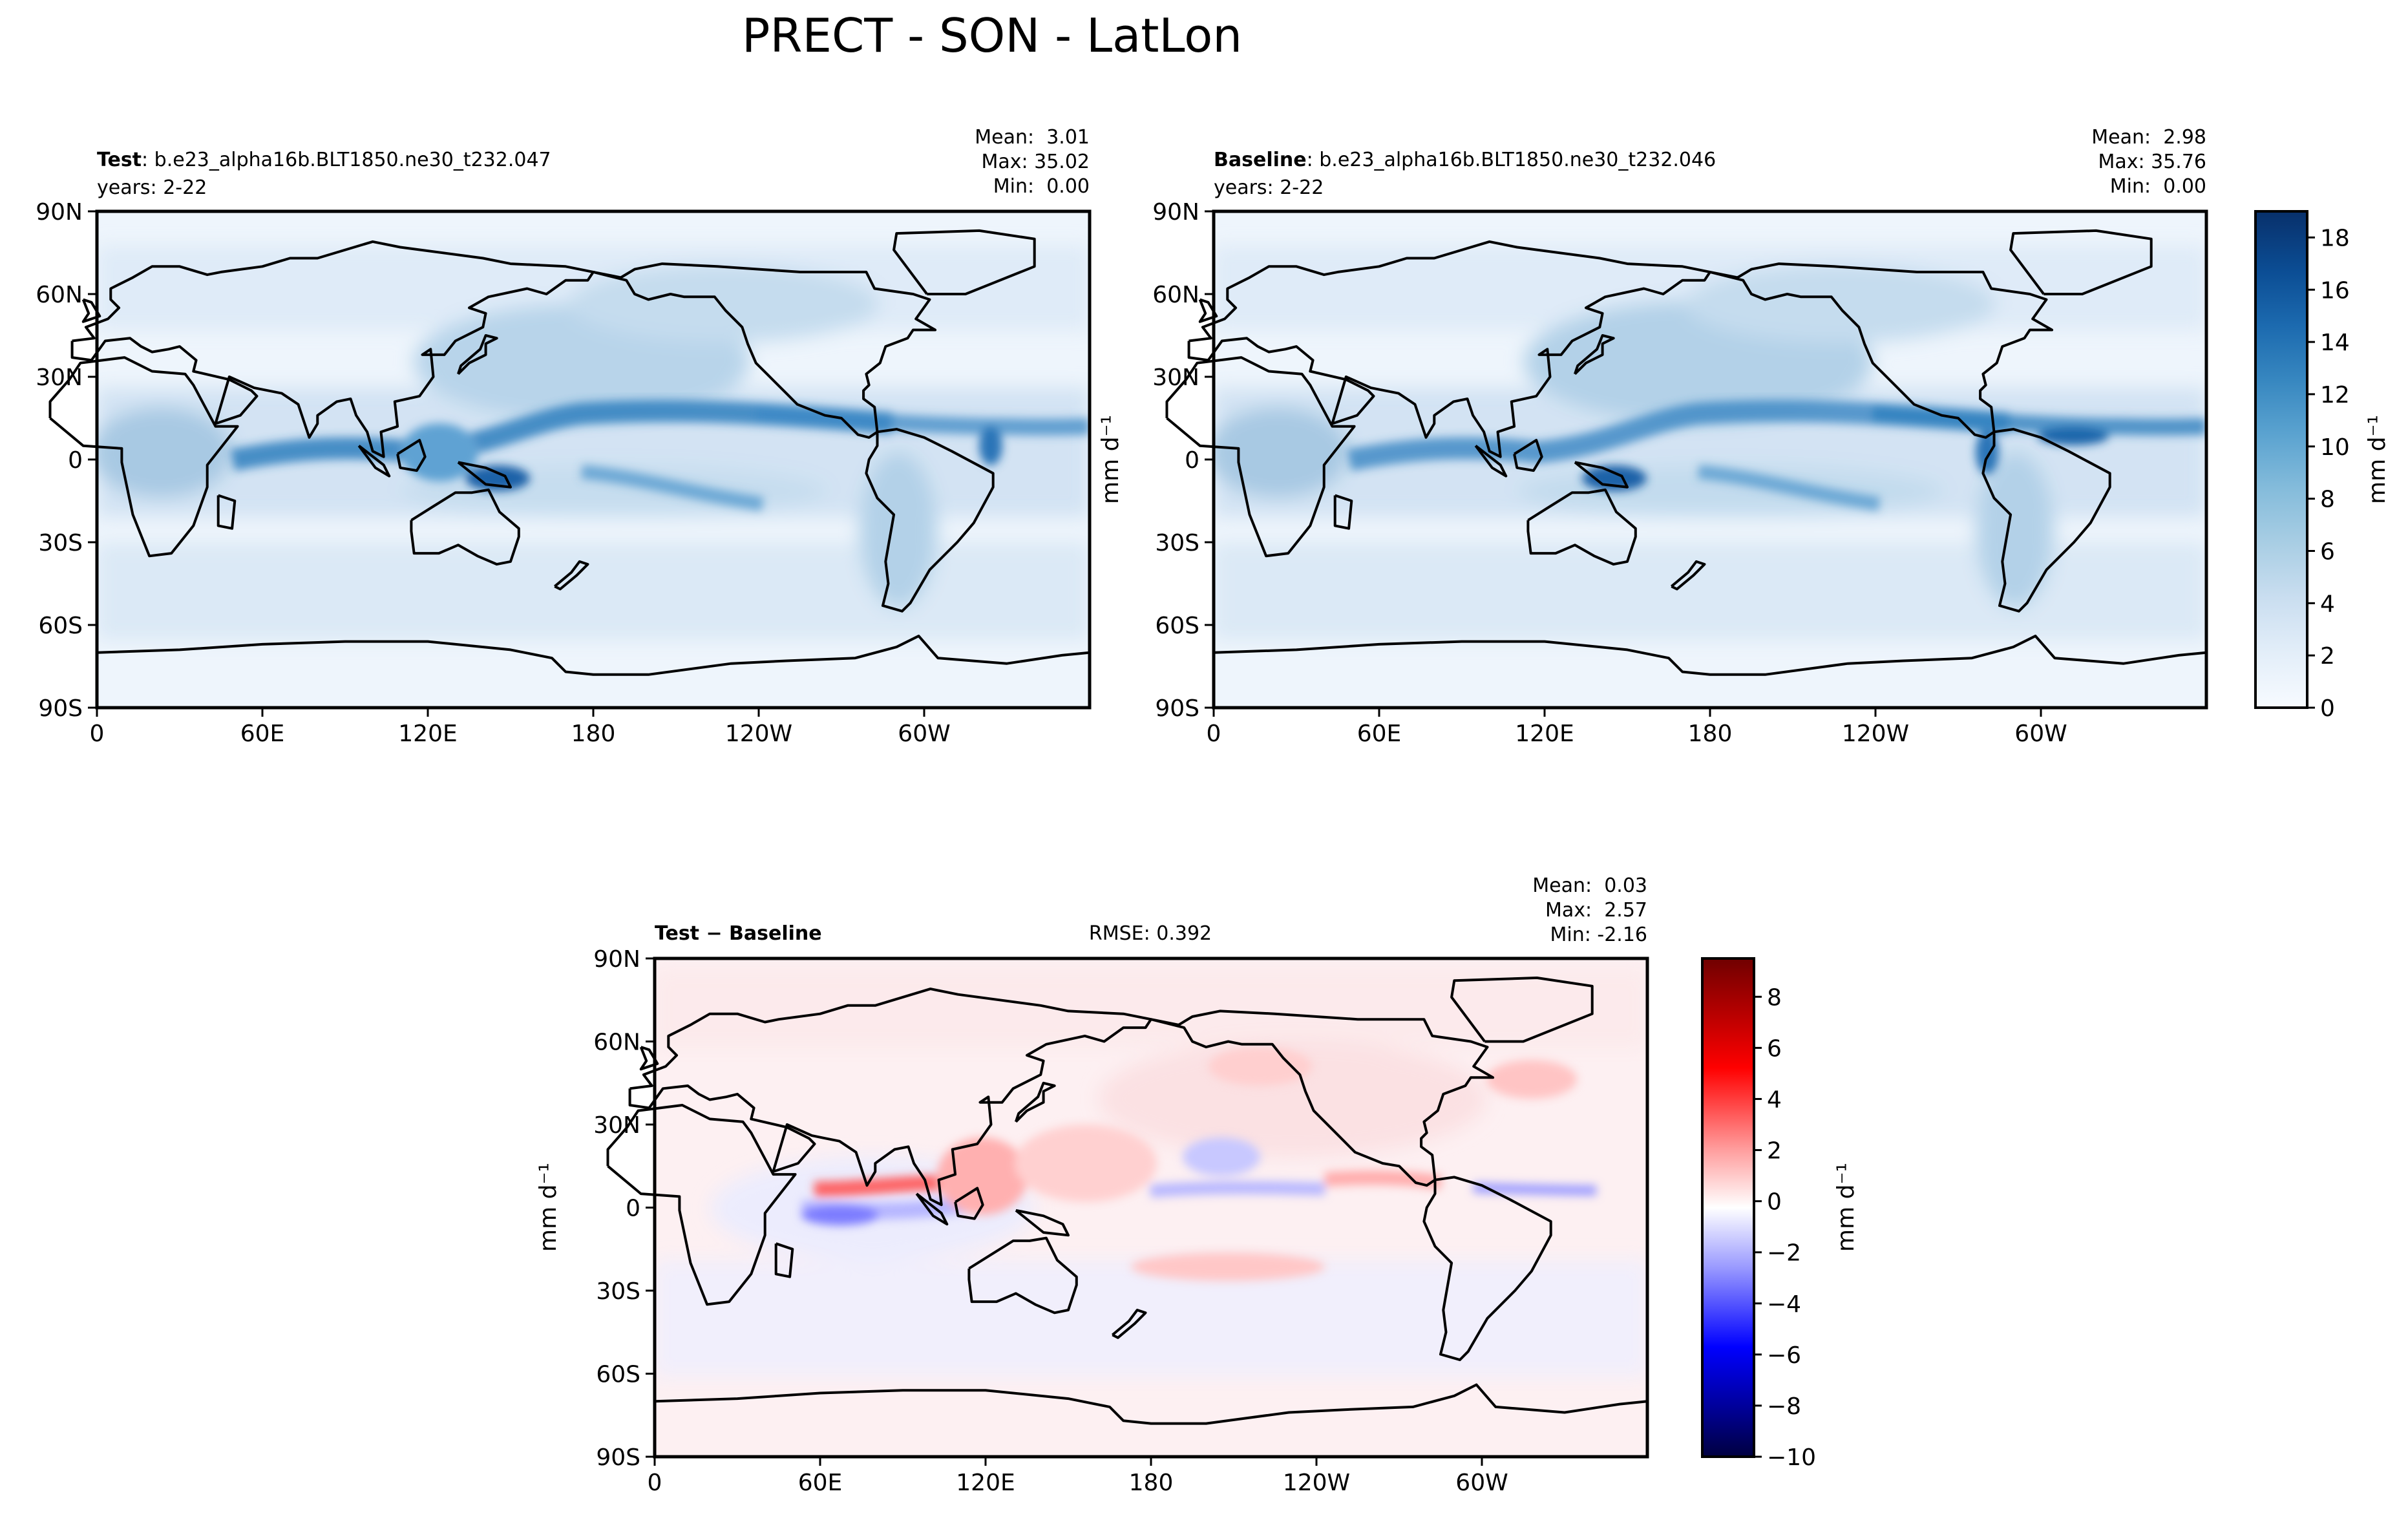 This screenshot has width=2408, height=1522. I want to click on baseline-xtick-label: 120W, so click(1875, 734).